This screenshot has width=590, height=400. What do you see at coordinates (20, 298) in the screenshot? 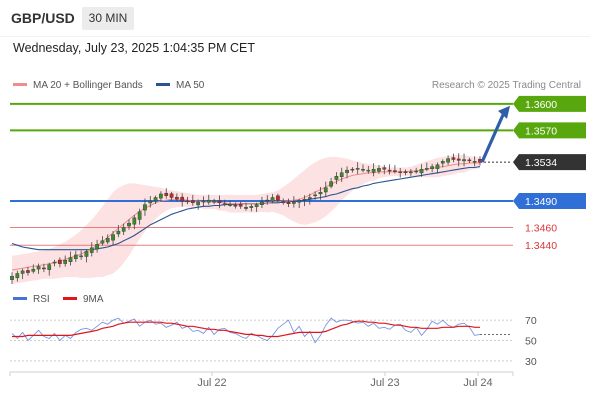
I see `rsi-swatch` at bounding box center [20, 298].